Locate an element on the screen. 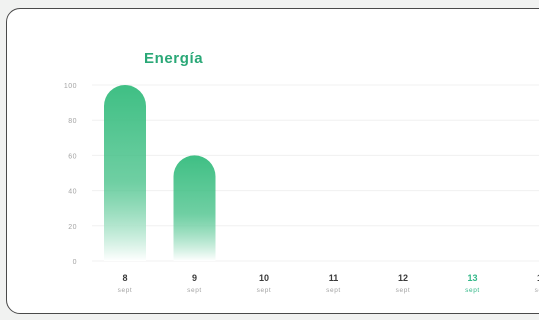 Image resolution: width=539 pixels, height=320 pixels. x-day-label: 8 is located at coordinates (124, 278).